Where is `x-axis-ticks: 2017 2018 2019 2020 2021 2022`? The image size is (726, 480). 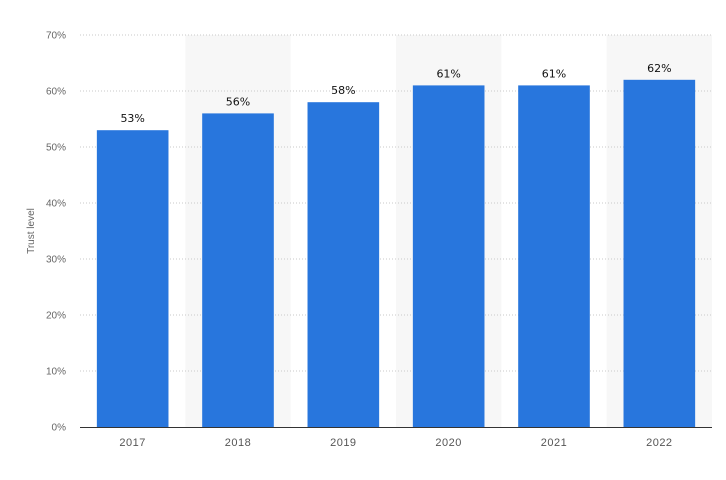 x-axis-ticks: 2017 2018 2019 2020 2021 2022 is located at coordinates (395, 443).